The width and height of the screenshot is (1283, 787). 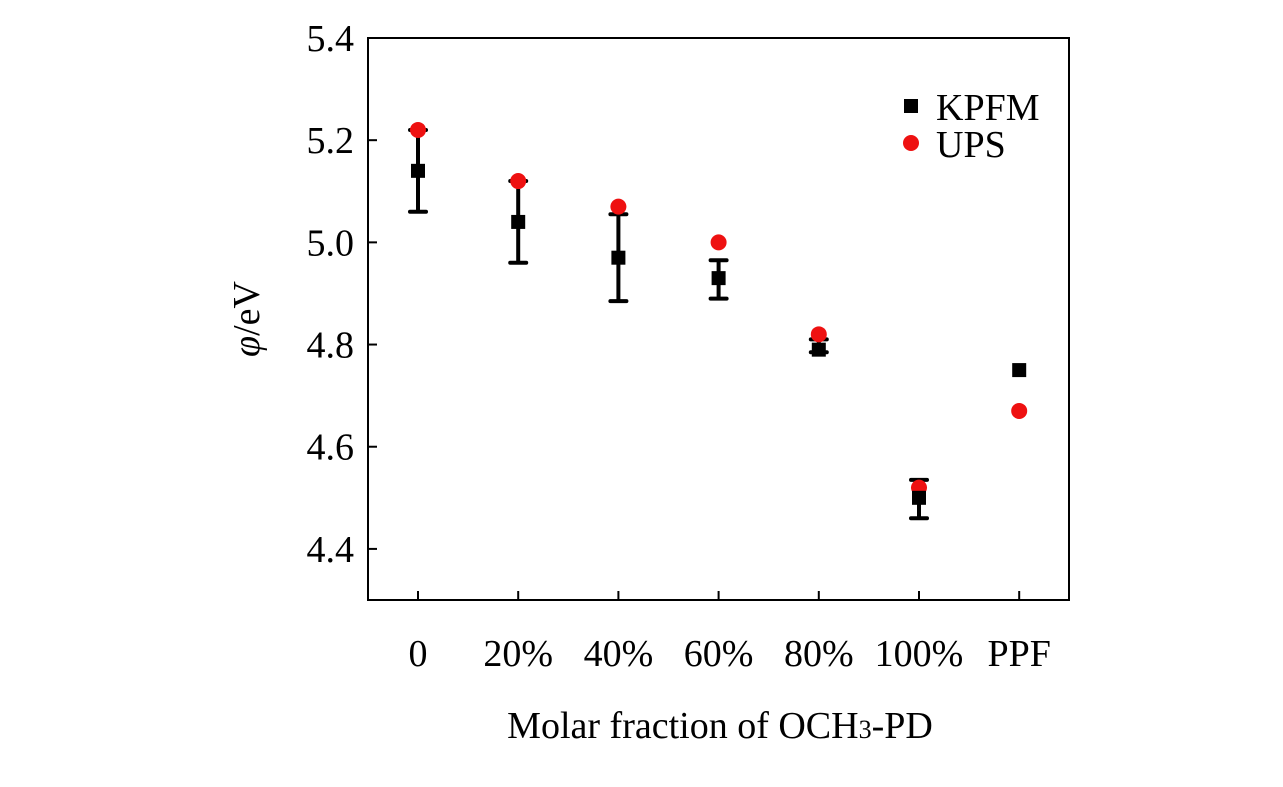 I want to click on y-tick-label: 4.4, so click(x=331, y=550).